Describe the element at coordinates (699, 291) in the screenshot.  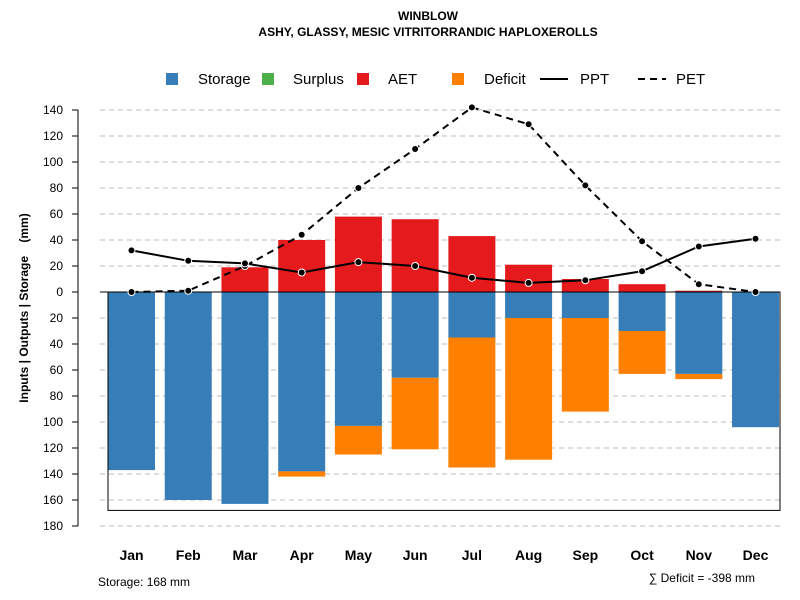
I see `aet-bar-nov` at that location.